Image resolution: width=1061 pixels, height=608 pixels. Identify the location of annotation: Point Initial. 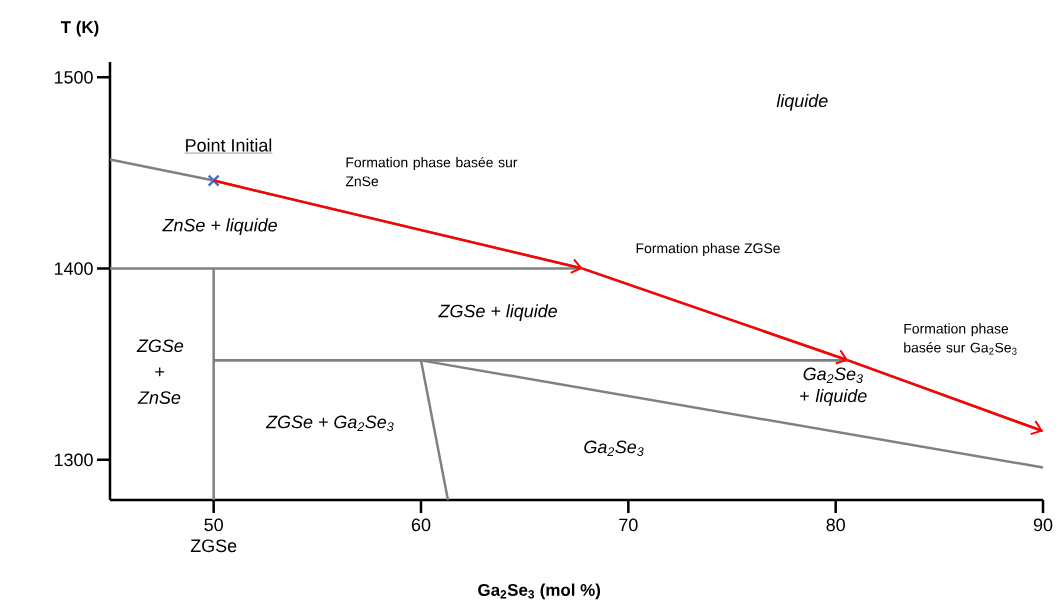
(229, 145).